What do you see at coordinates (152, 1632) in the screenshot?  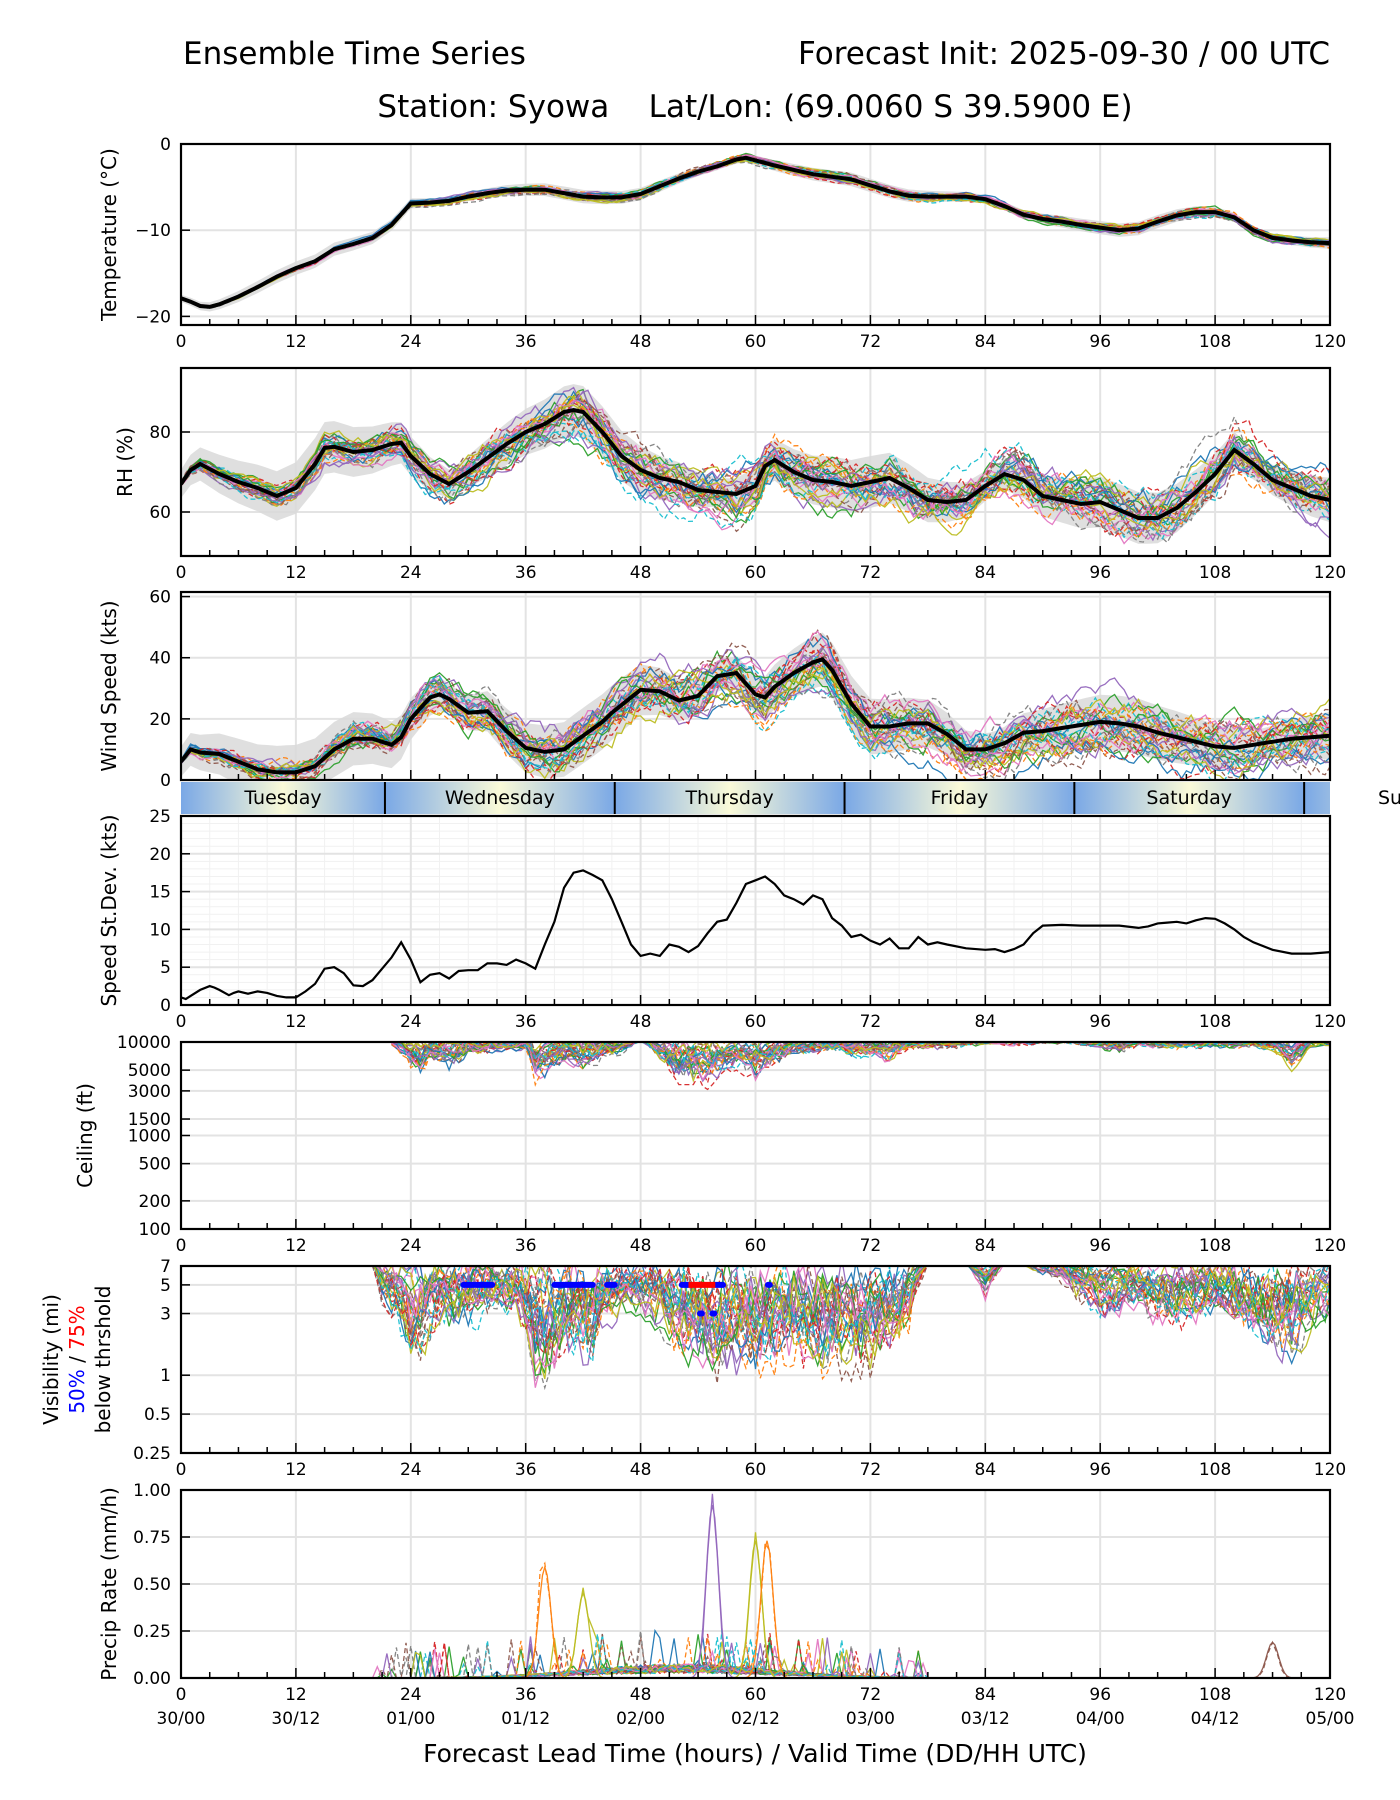 I see `y-tick-label: 0.25` at bounding box center [152, 1632].